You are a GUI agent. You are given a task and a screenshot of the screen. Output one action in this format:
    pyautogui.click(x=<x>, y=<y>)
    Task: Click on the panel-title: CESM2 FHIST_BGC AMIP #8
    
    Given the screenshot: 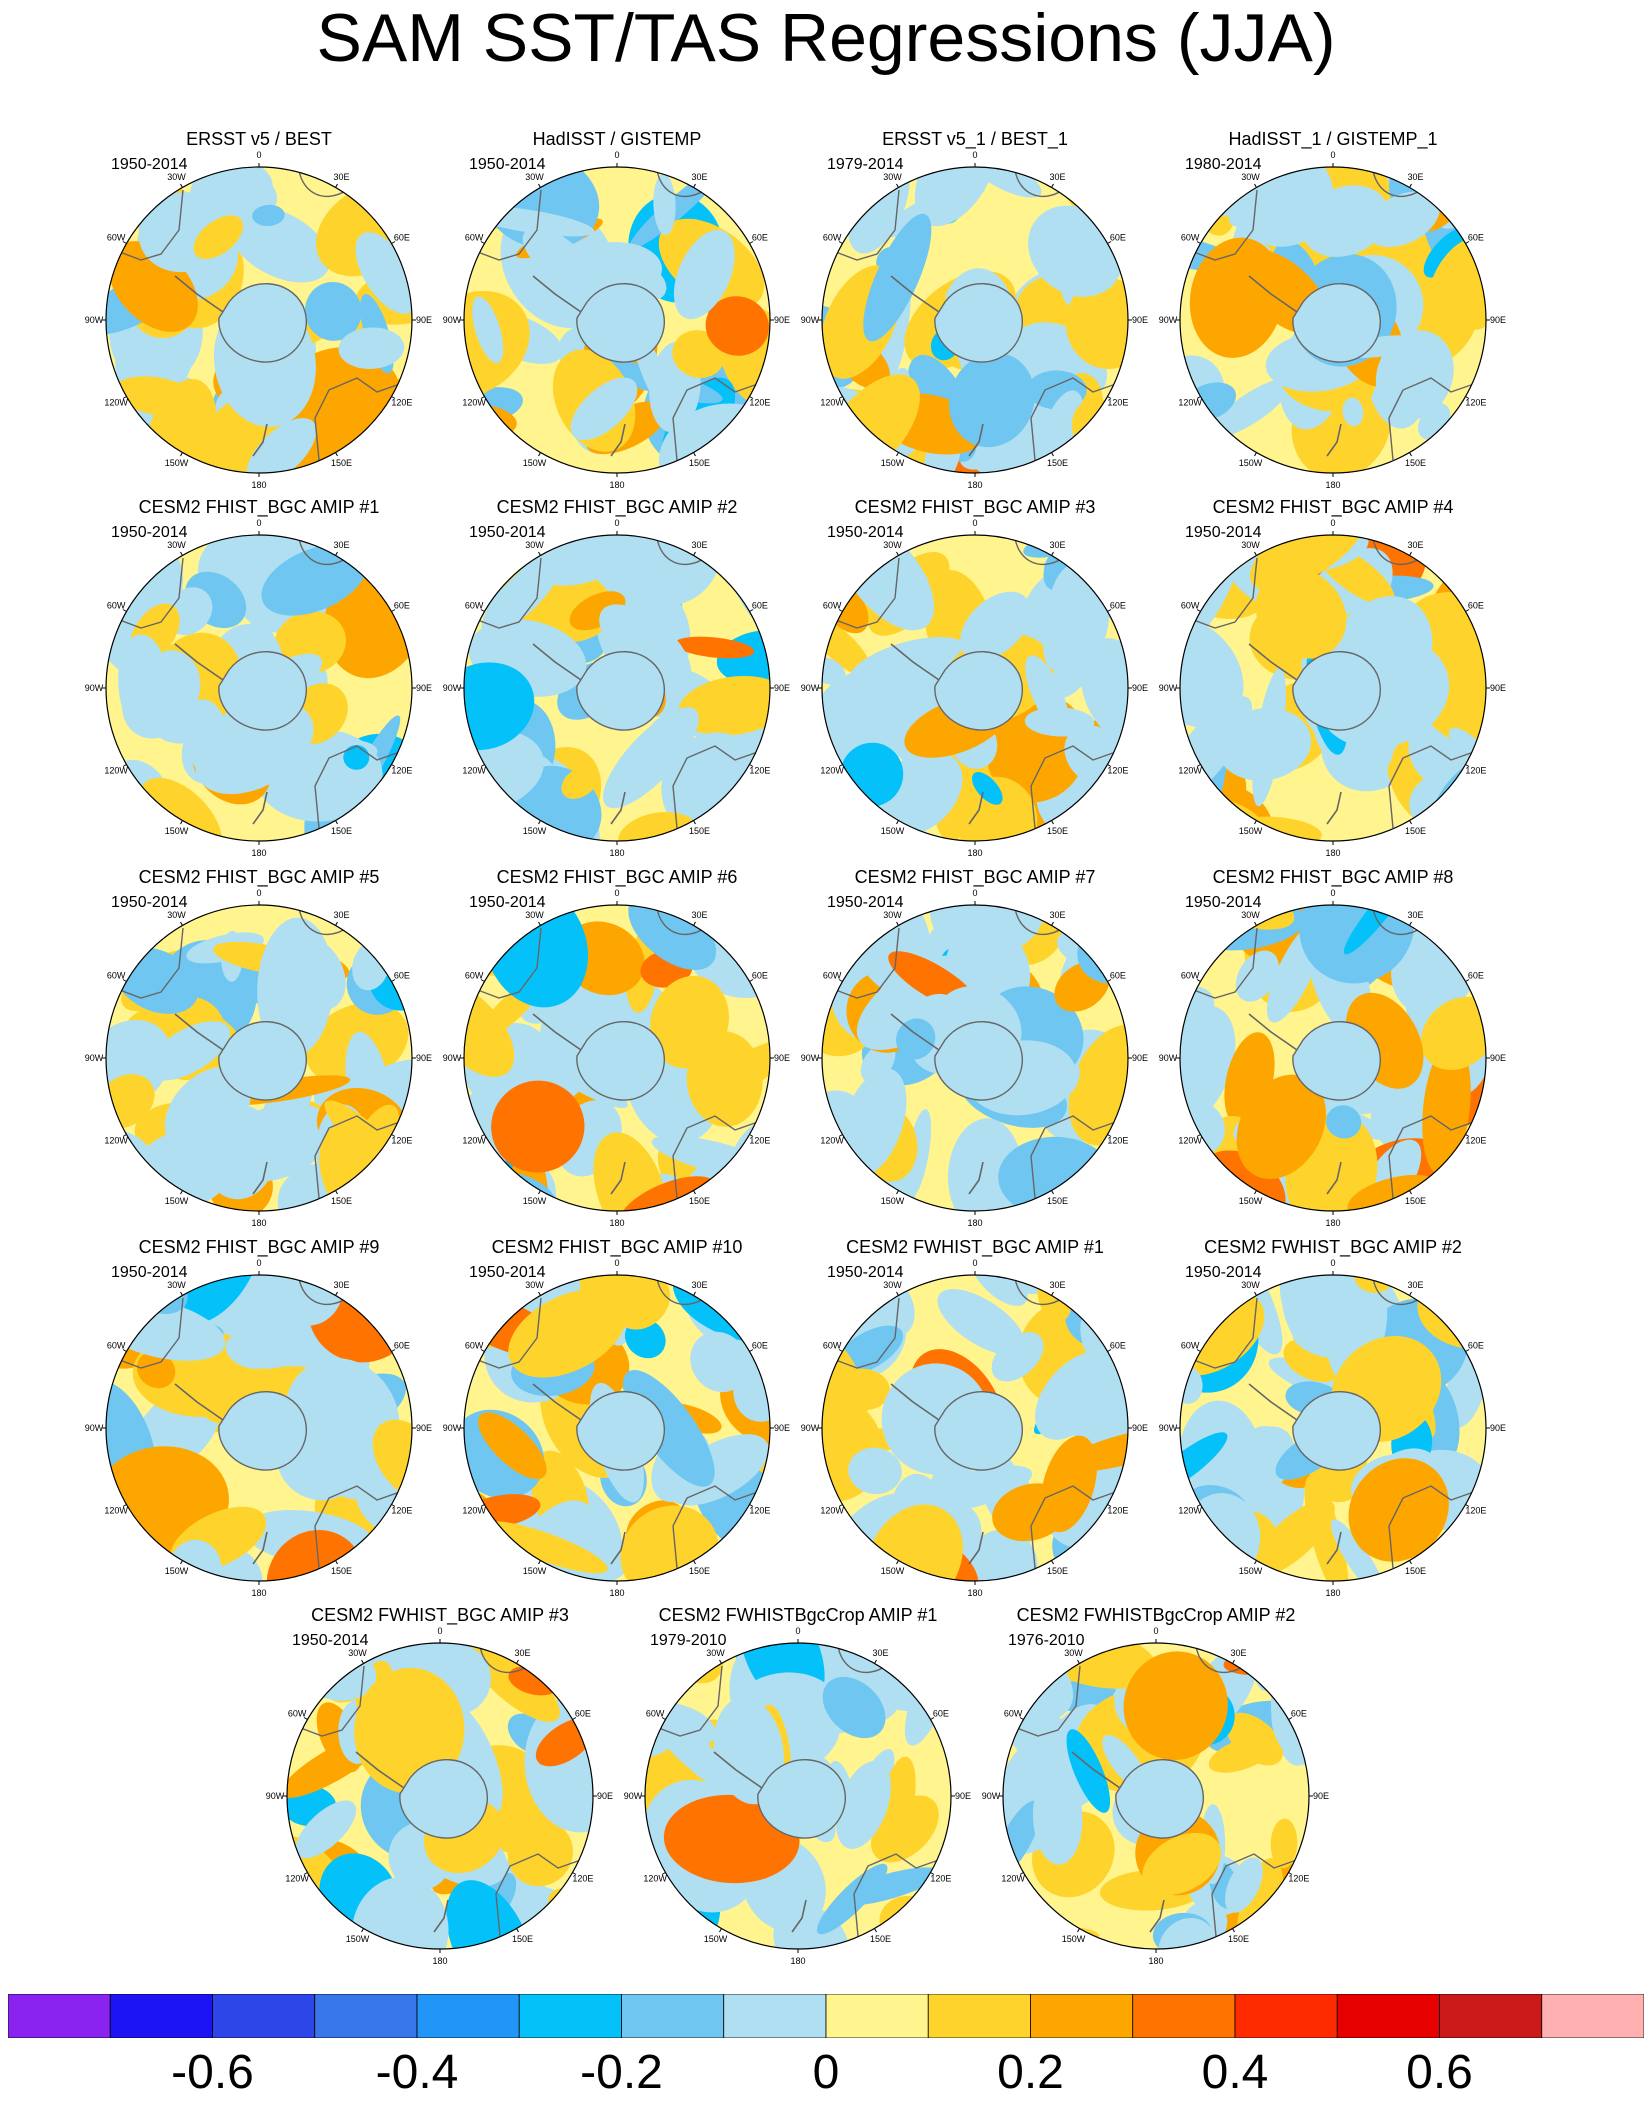 What is the action you would take?
    pyautogui.click(x=1333, y=877)
    